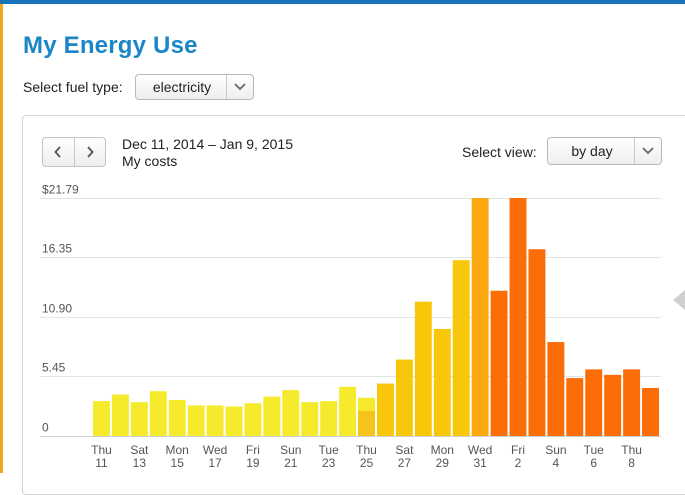 Image resolution: width=685 pixels, height=495 pixels. Describe the element at coordinates (499, 152) in the screenshot. I see `view-label: Select view:` at that location.